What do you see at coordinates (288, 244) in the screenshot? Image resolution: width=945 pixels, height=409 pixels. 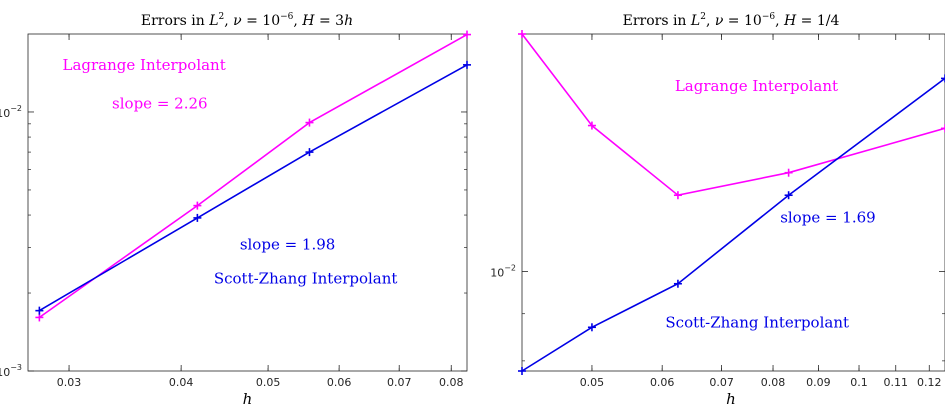 I see `annotation-label: slope = 1.98` at bounding box center [288, 244].